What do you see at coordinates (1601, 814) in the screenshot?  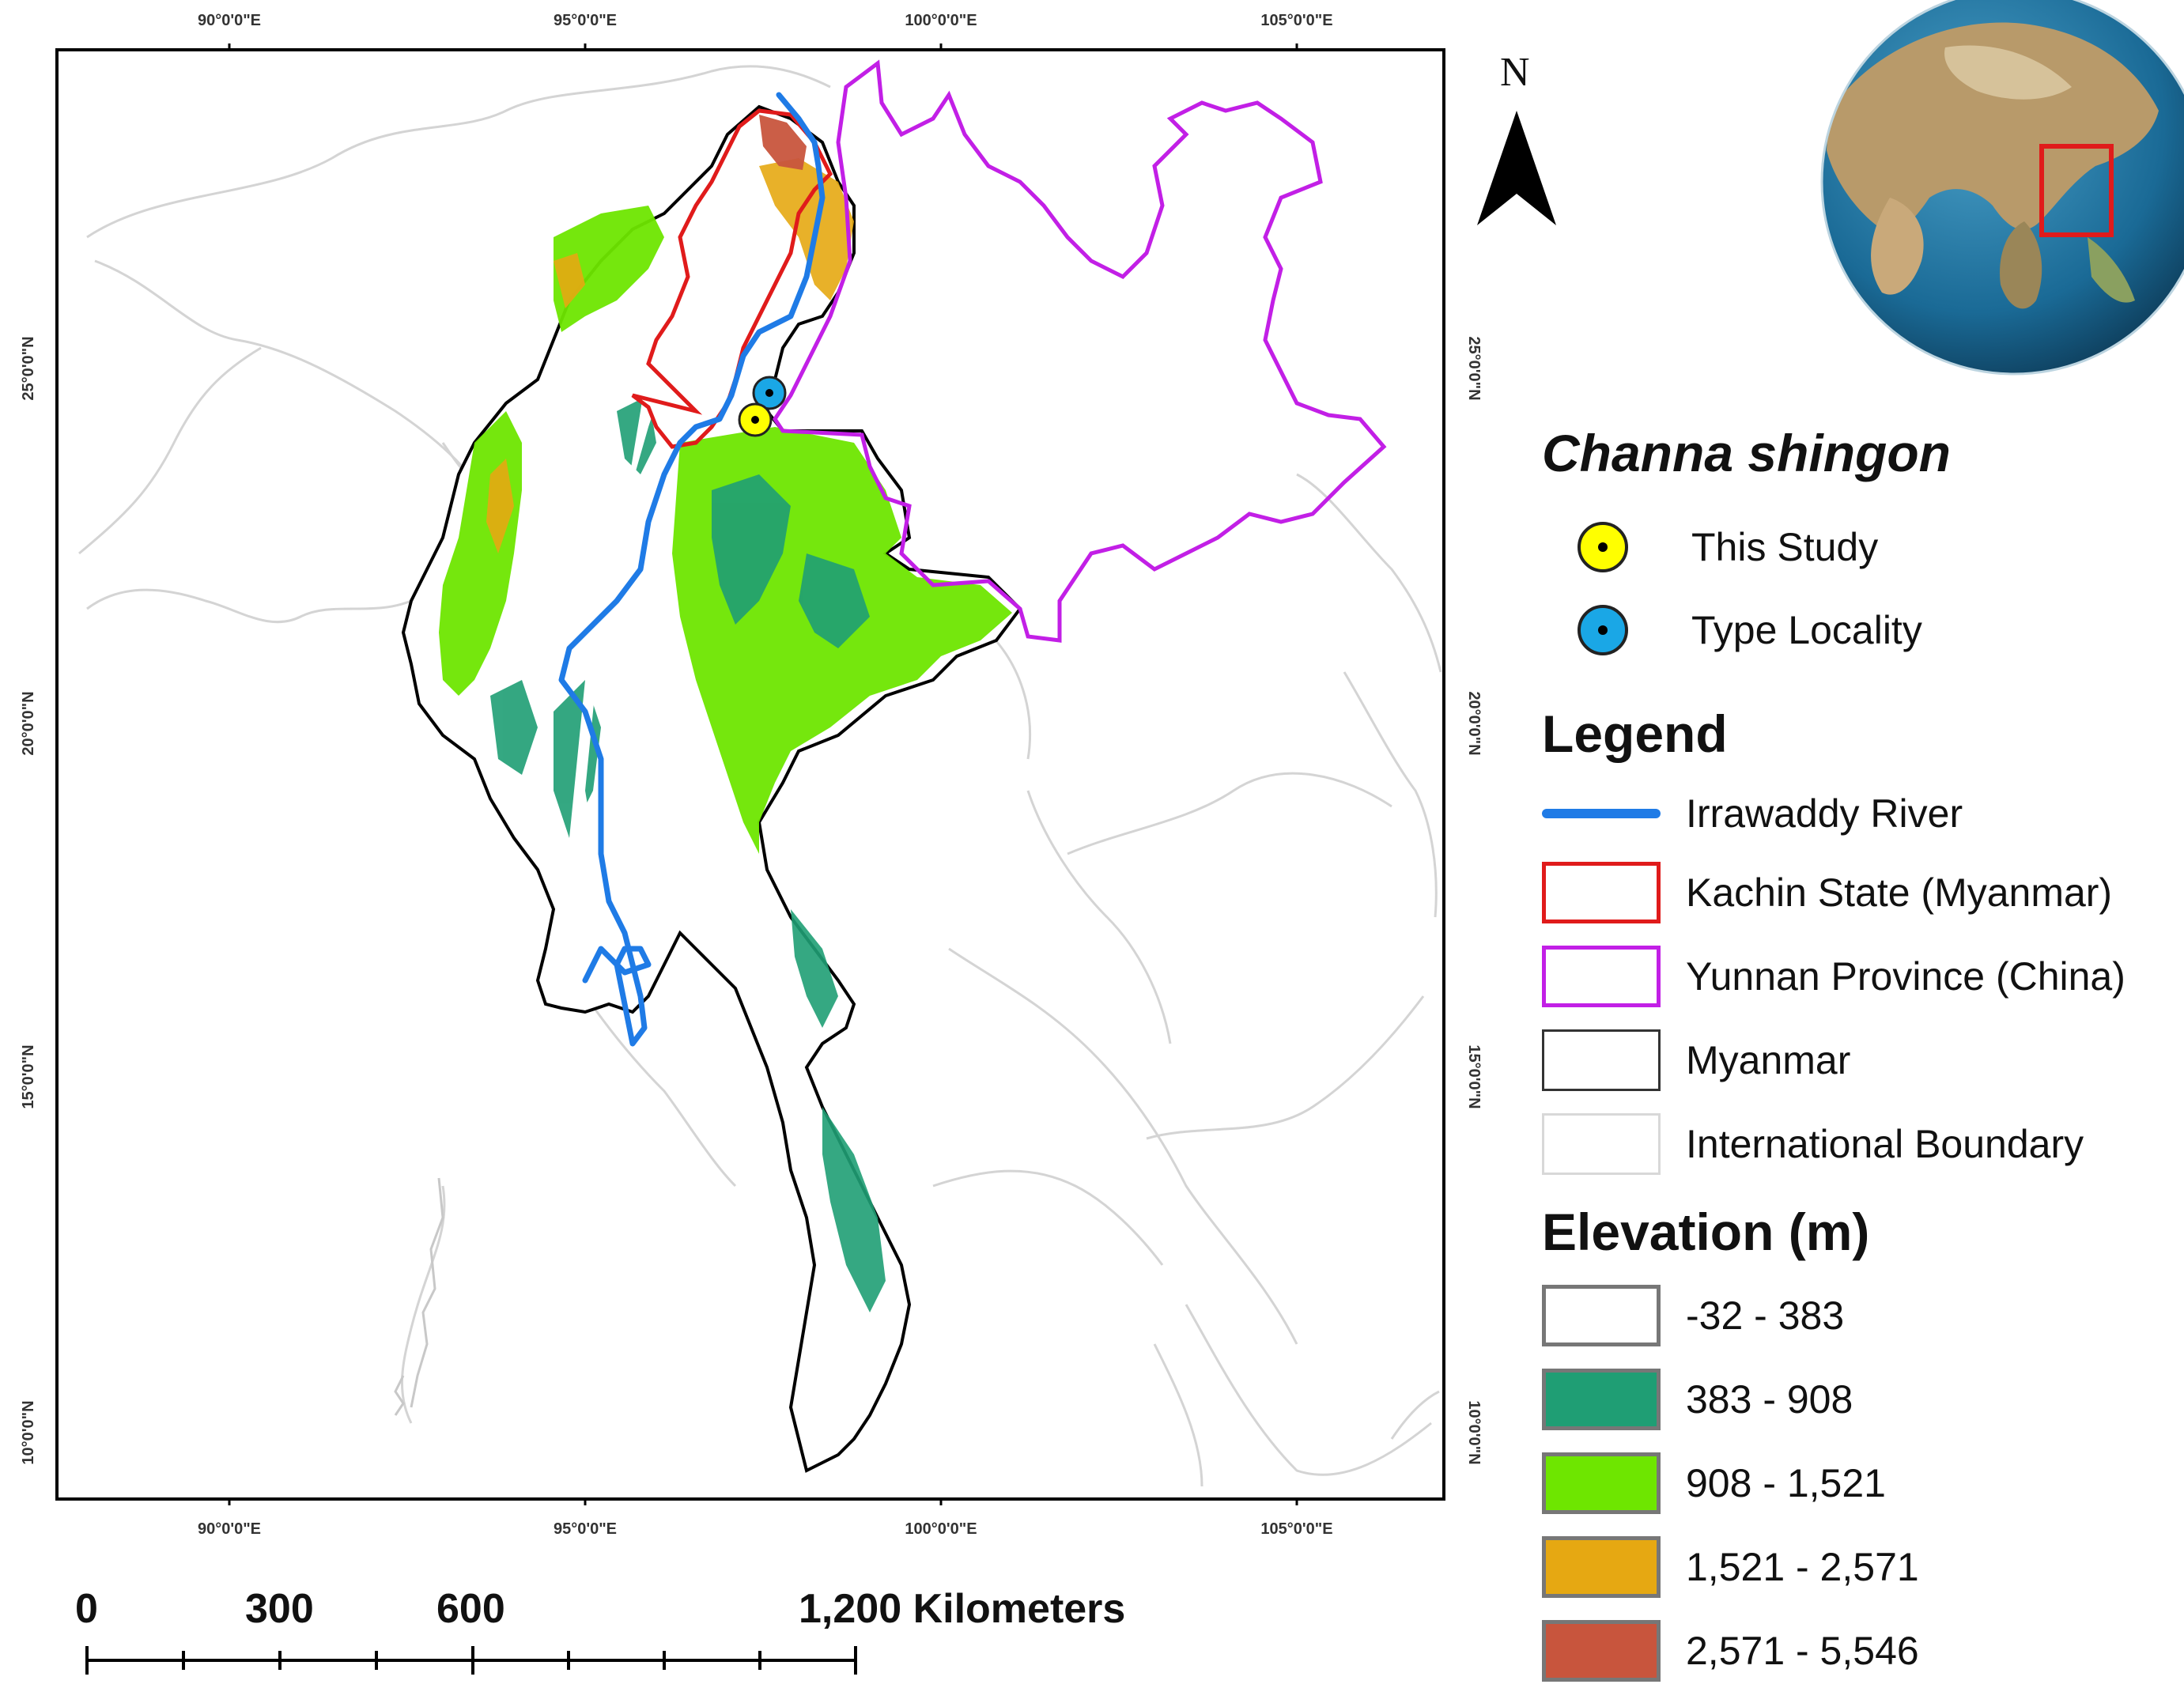 I see `river-line-swatch` at bounding box center [1601, 814].